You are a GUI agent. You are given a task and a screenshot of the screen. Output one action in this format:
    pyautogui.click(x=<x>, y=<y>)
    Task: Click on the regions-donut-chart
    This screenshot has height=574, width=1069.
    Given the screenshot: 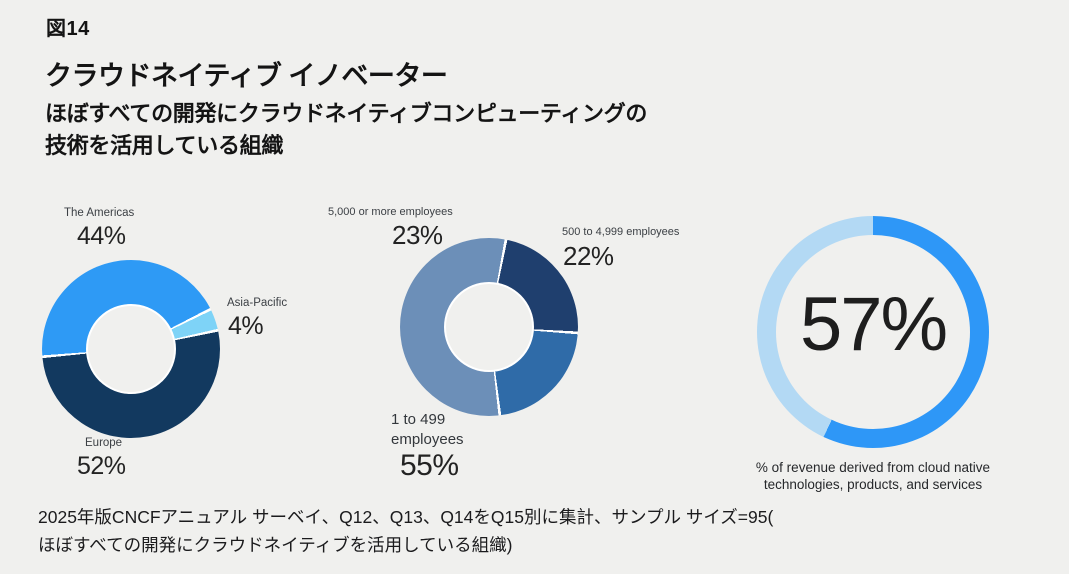 What is the action you would take?
    pyautogui.click(x=131, y=349)
    